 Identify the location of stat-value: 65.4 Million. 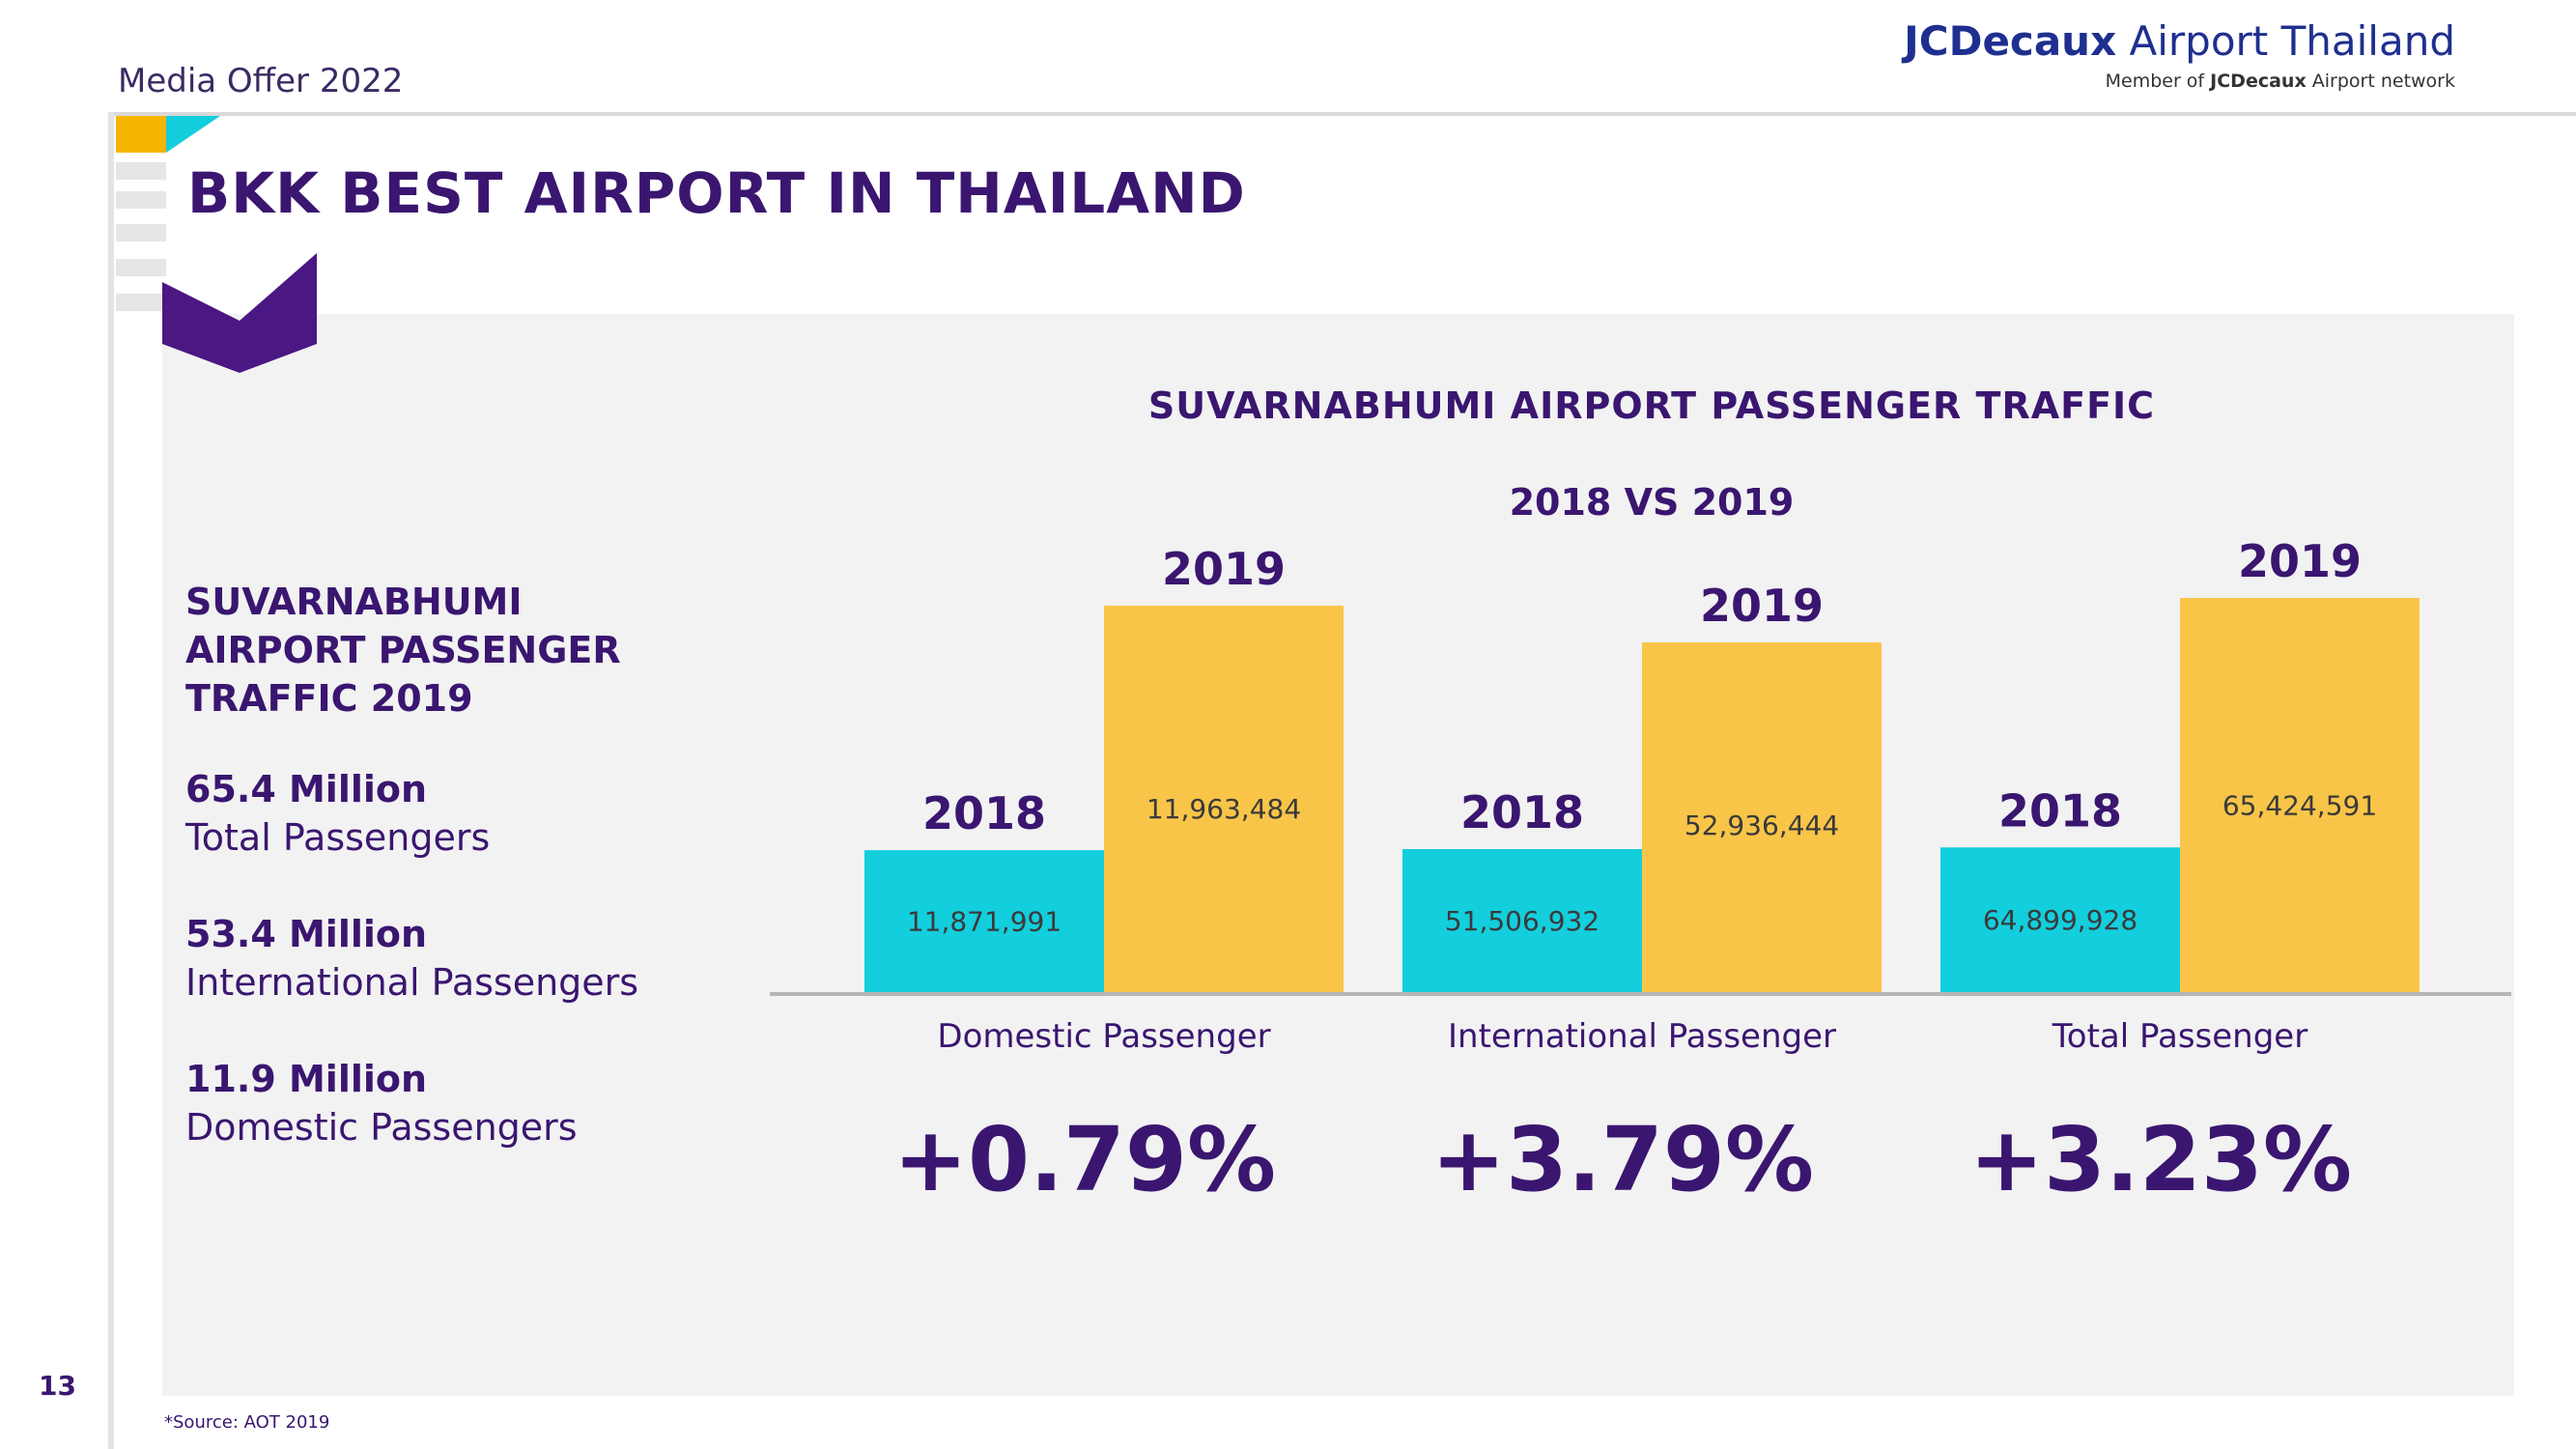
(306, 789).